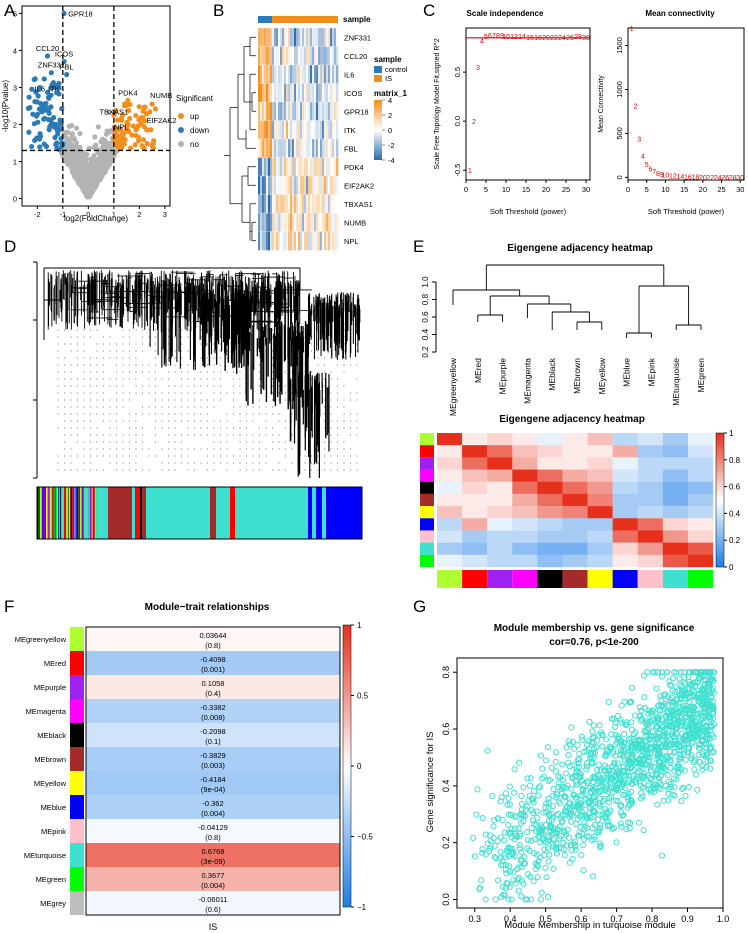 The height and width of the screenshot is (933, 748). What do you see at coordinates (390, 93) in the screenshot?
I see `matrix-legend-title: matrix_1` at bounding box center [390, 93].